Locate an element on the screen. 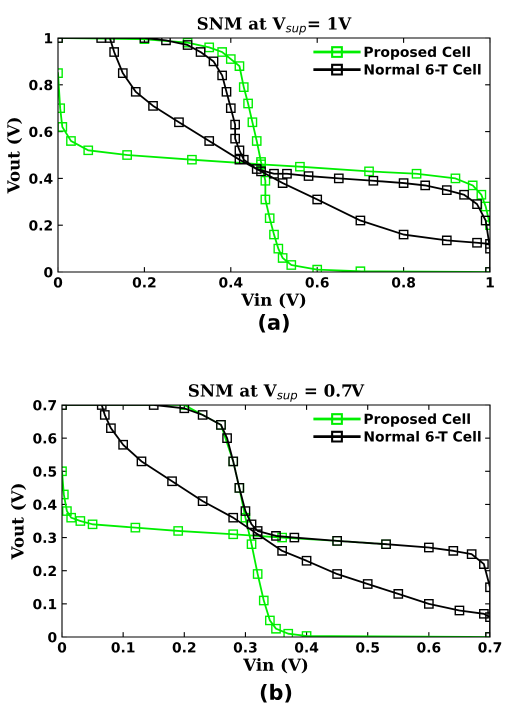 The image size is (505, 724). x-tick-label: 0.5 is located at coordinates (368, 647).